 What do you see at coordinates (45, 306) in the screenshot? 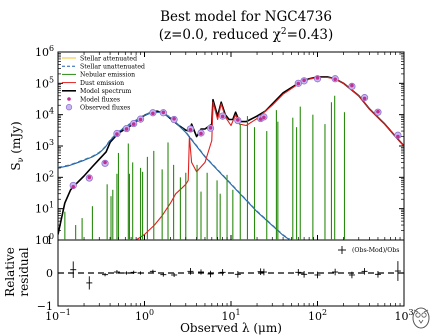
I see `resid-y-tick-label: −1` at bounding box center [45, 306].